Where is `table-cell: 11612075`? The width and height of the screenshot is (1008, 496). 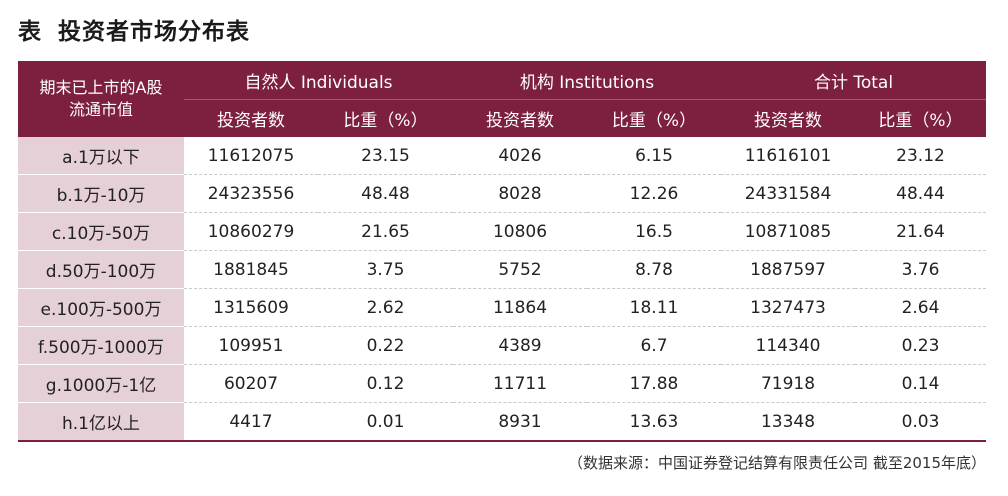 table-cell: 11612075 is located at coordinates (251, 156).